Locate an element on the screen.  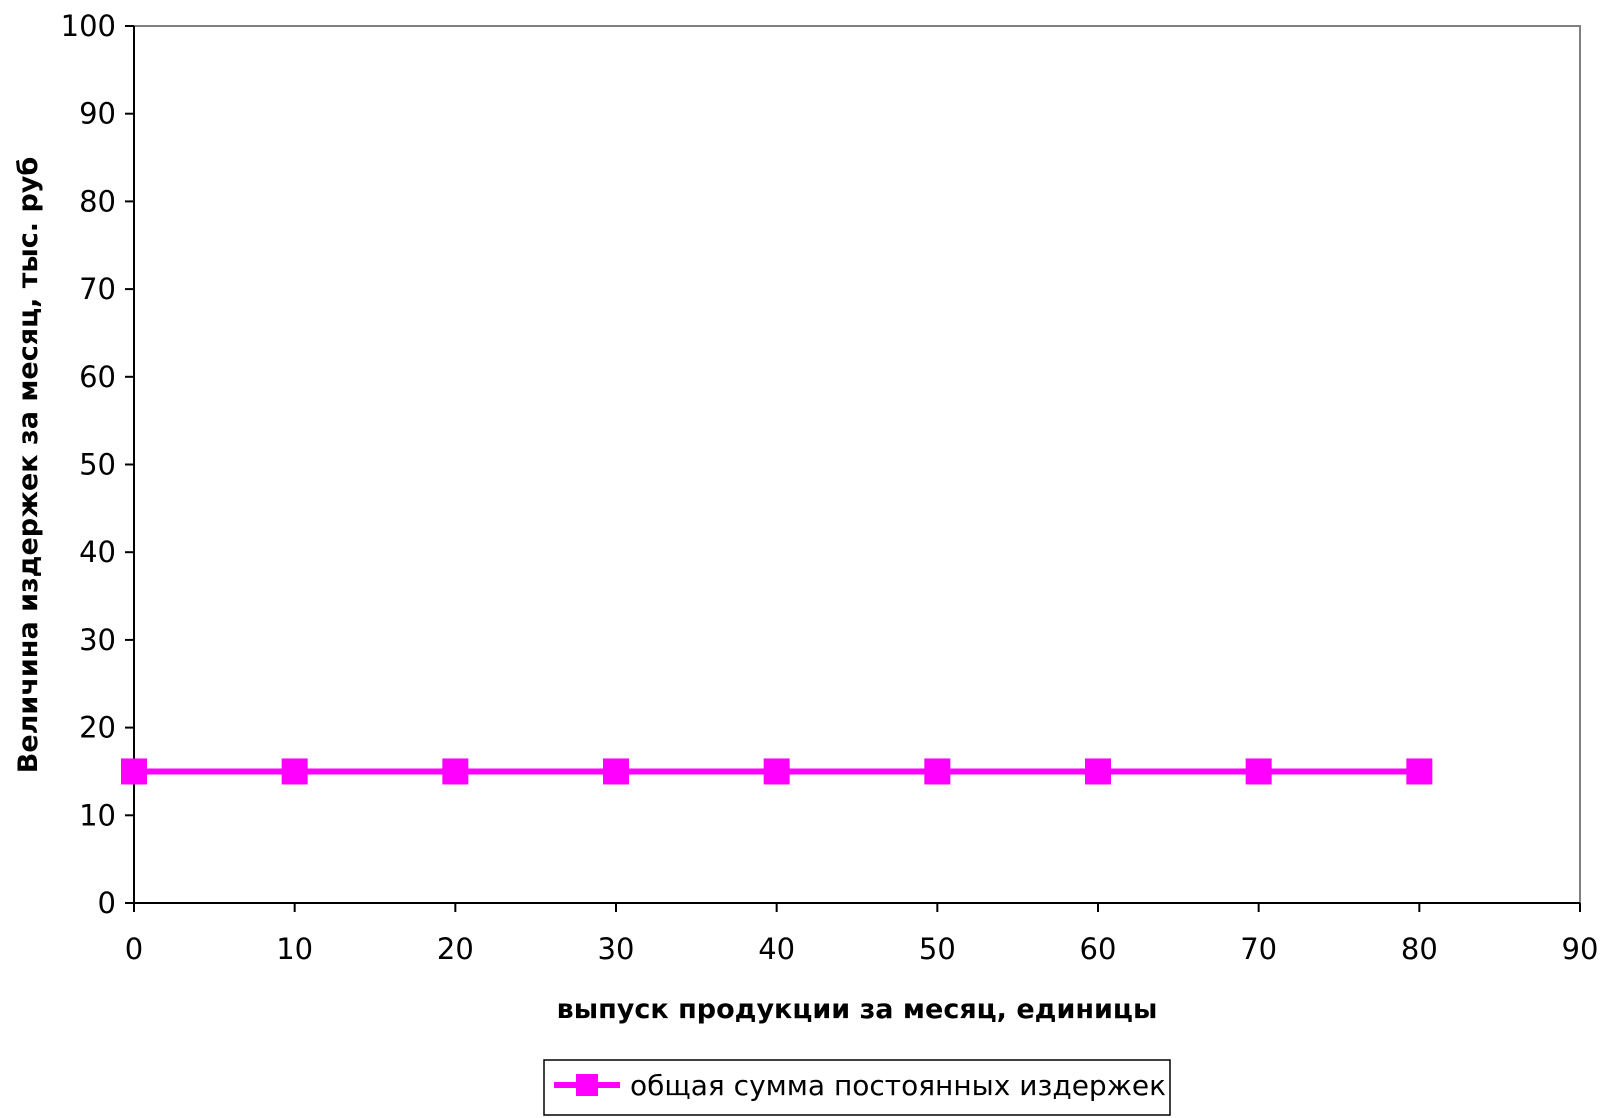
x-axis: 0 10 20 30 40 50 60 70 80 90 is located at coordinates (862, 934).